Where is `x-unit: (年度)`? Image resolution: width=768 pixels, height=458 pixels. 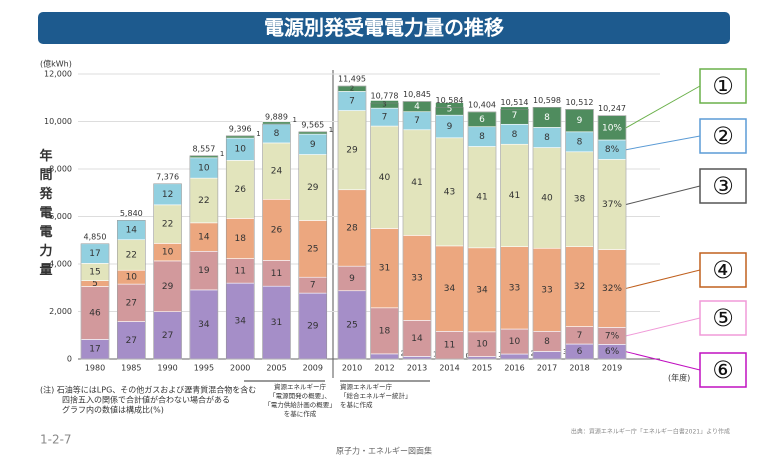
x-unit: (年度) is located at coordinates (679, 378).